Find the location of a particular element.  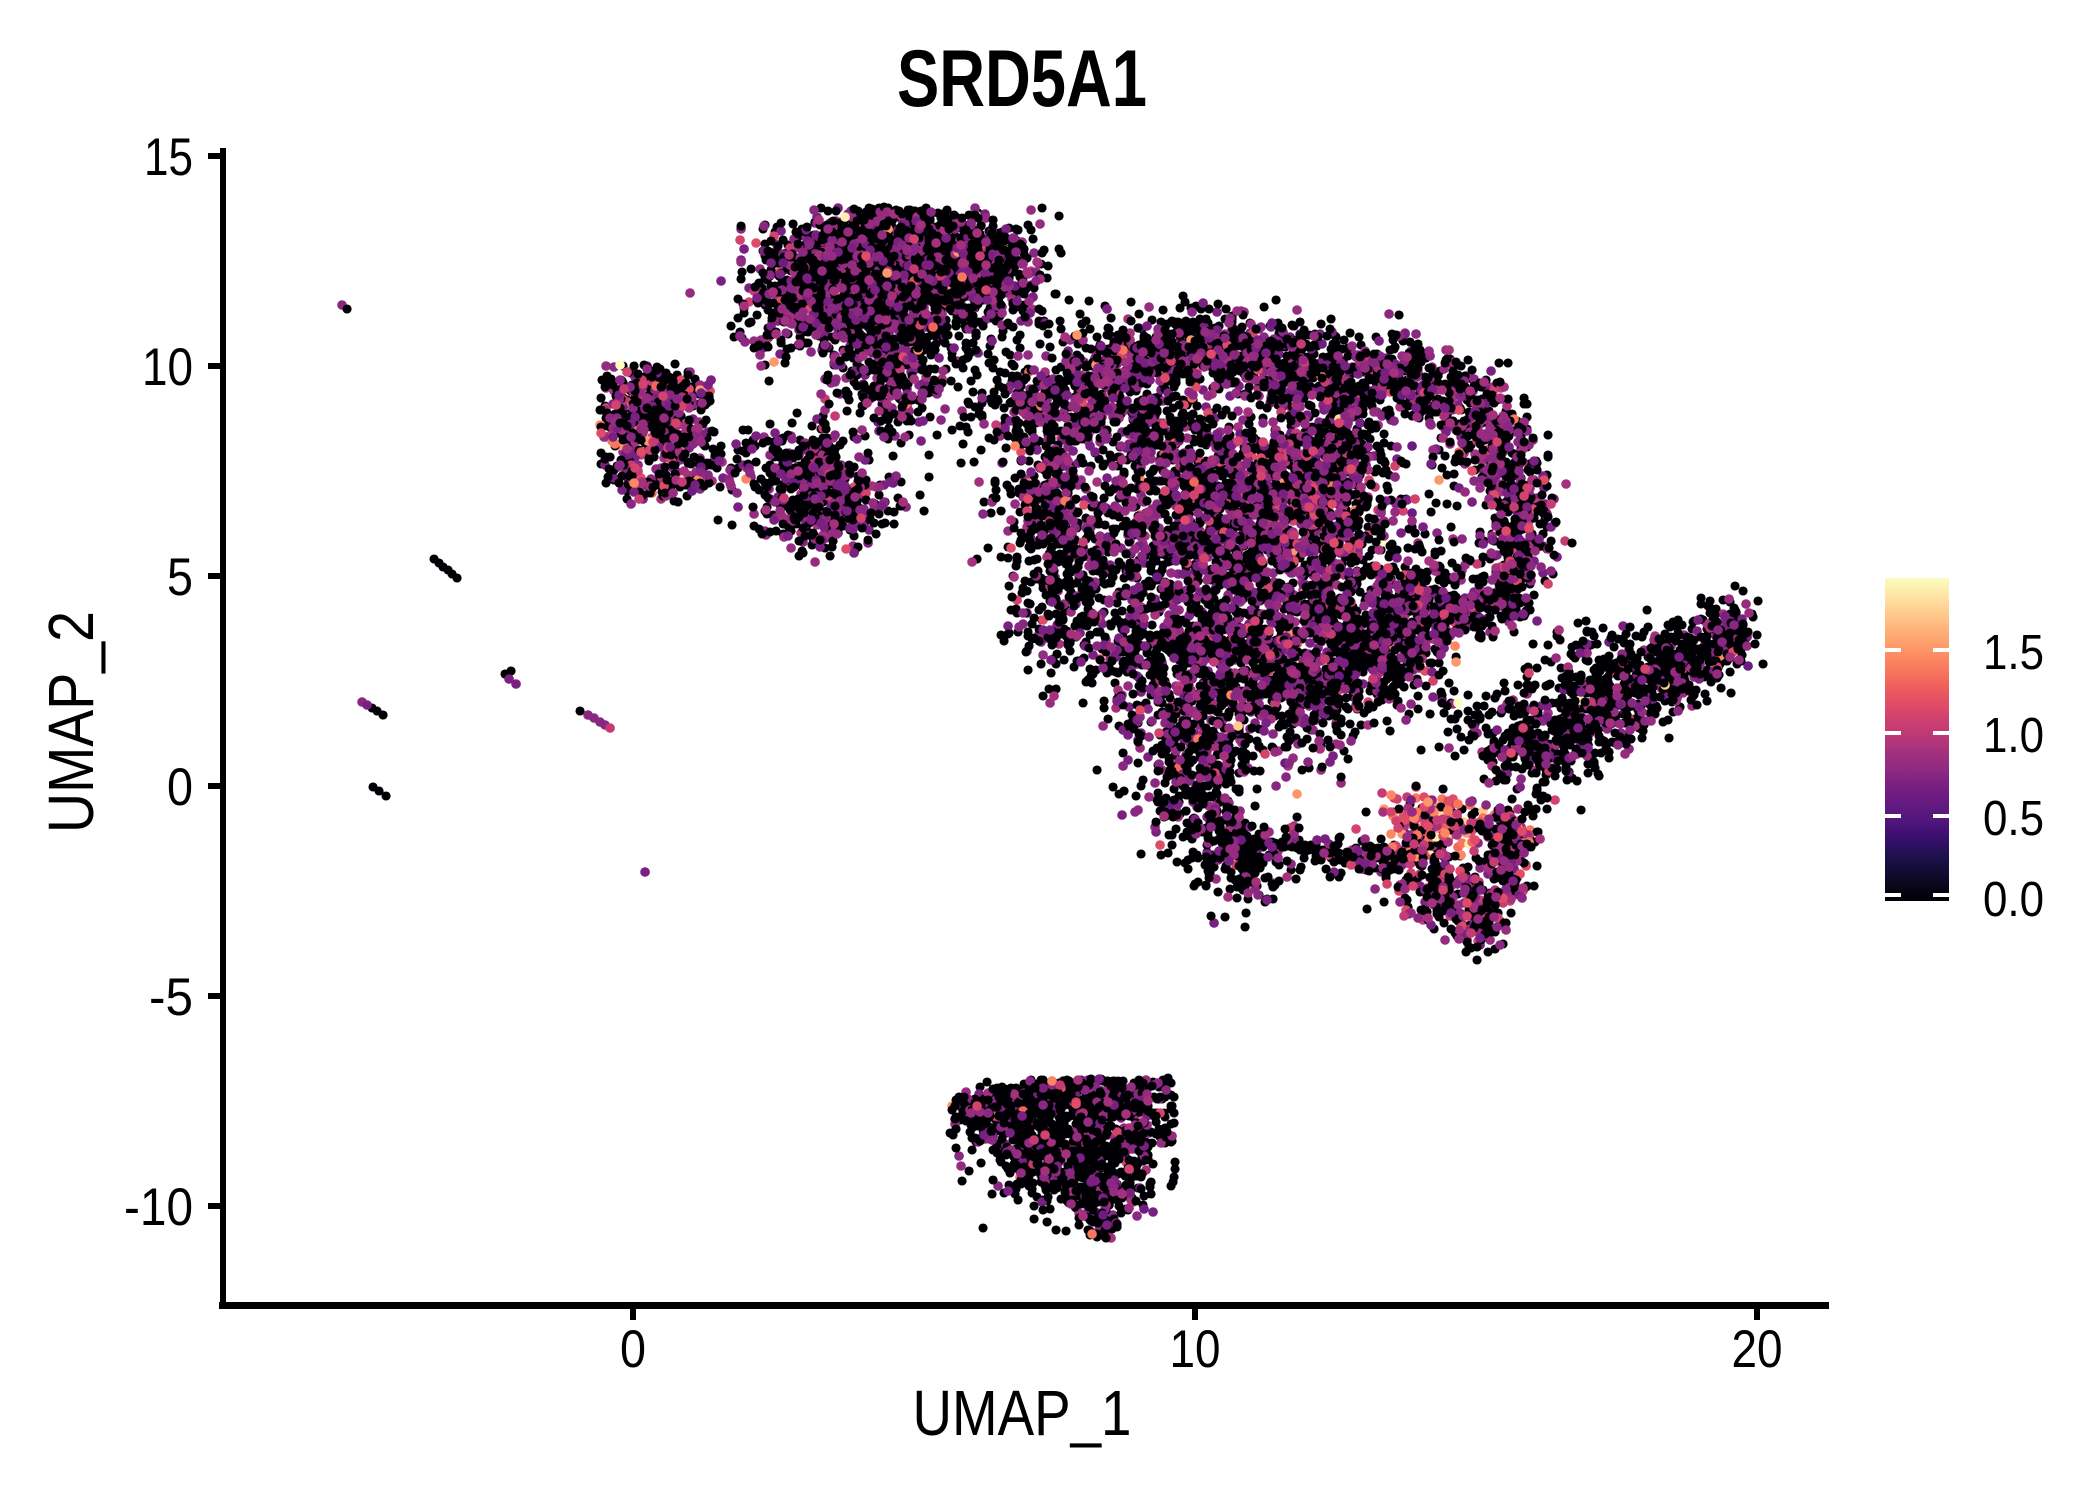

svg-text: 5 is located at coordinates (180, 577).